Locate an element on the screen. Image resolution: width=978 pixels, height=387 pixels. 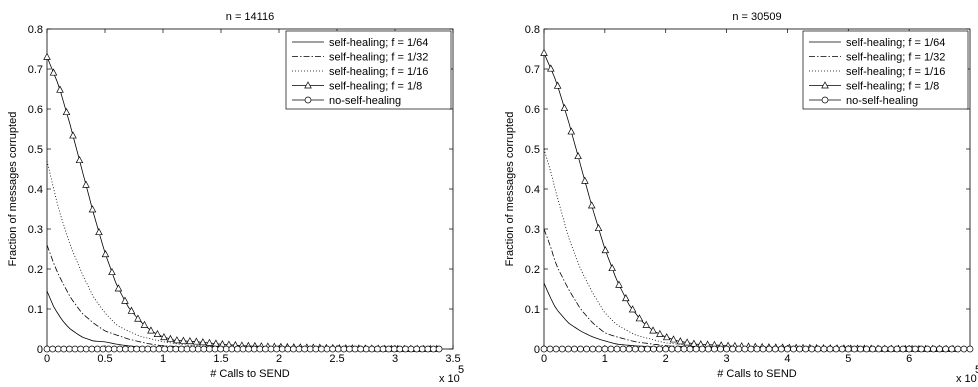
legend-entry: self-healing; f = 1/8 is located at coordinates (892, 87).